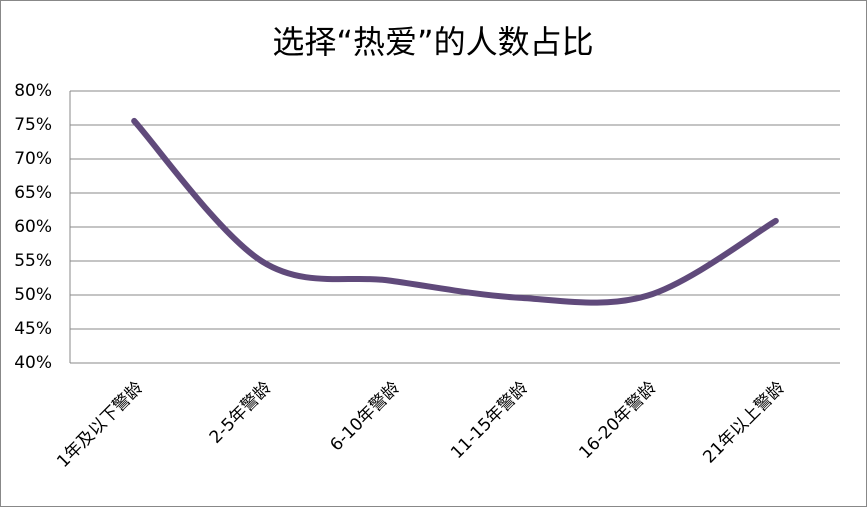 This screenshot has height=507, width=867. What do you see at coordinates (33, 125) in the screenshot?
I see `y-tick-label: 75%` at bounding box center [33, 125].